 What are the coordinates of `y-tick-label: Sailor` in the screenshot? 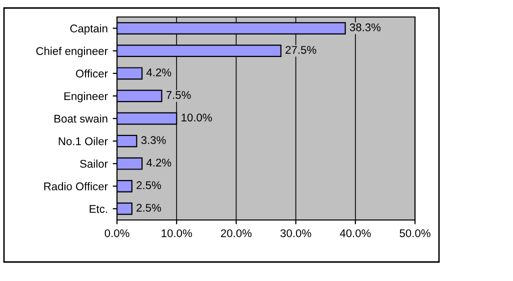 It's located at (94, 164).